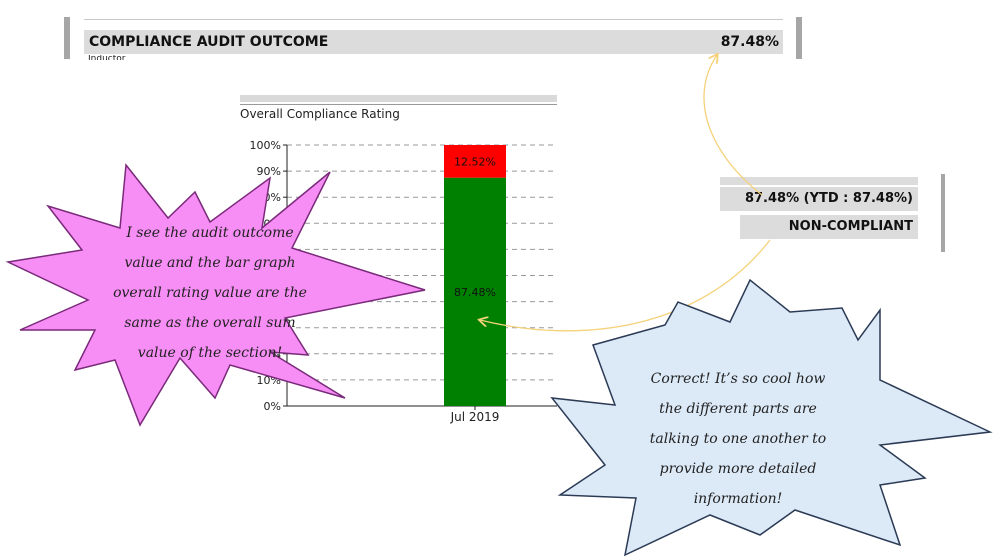 This screenshot has width=1001, height=560. What do you see at coordinates (269, 171) in the screenshot?
I see `y-tick-label: 90%` at bounding box center [269, 171].